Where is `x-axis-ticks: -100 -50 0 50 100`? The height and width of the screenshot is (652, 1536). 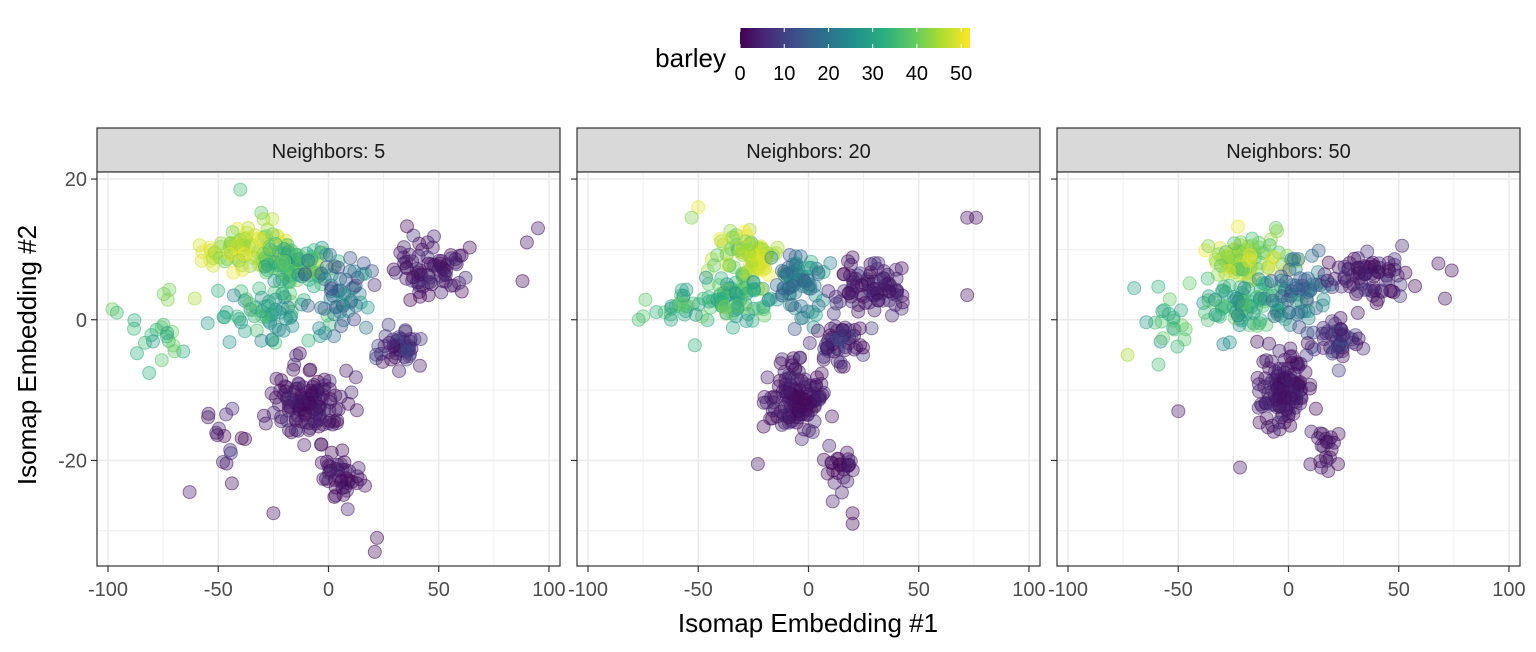
x-axis-ticks: -100 -50 0 50 100 is located at coordinates (807, 583).